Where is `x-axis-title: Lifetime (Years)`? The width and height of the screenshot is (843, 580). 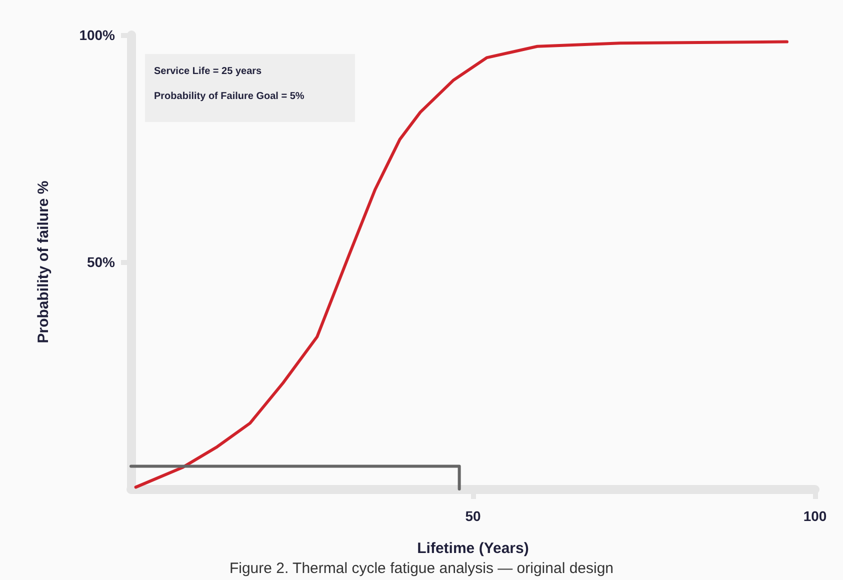
x-axis-title: Lifetime (Years) is located at coordinates (473, 548).